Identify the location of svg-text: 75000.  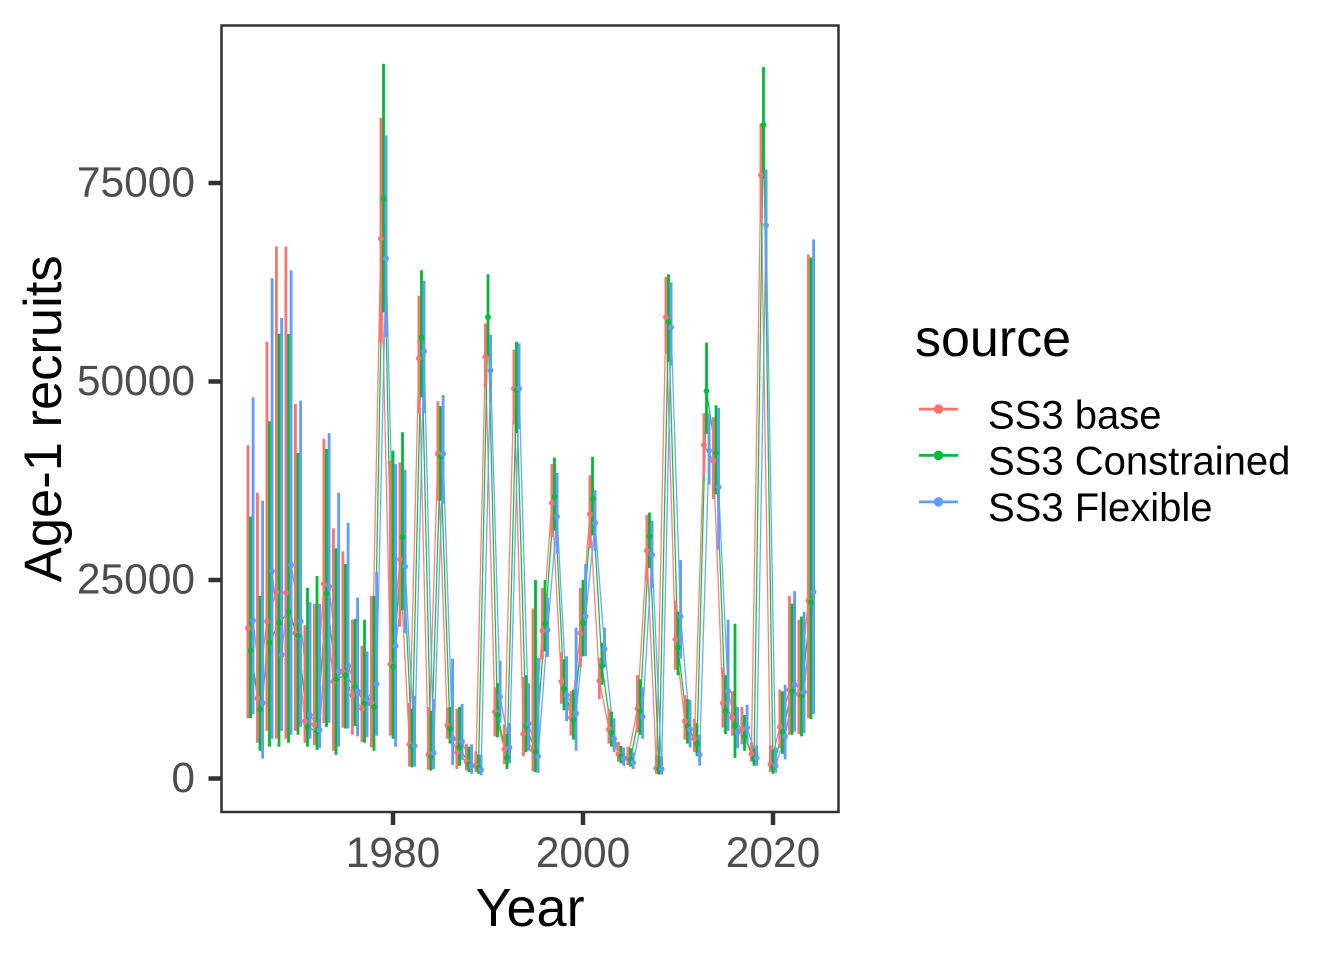
(136, 183).